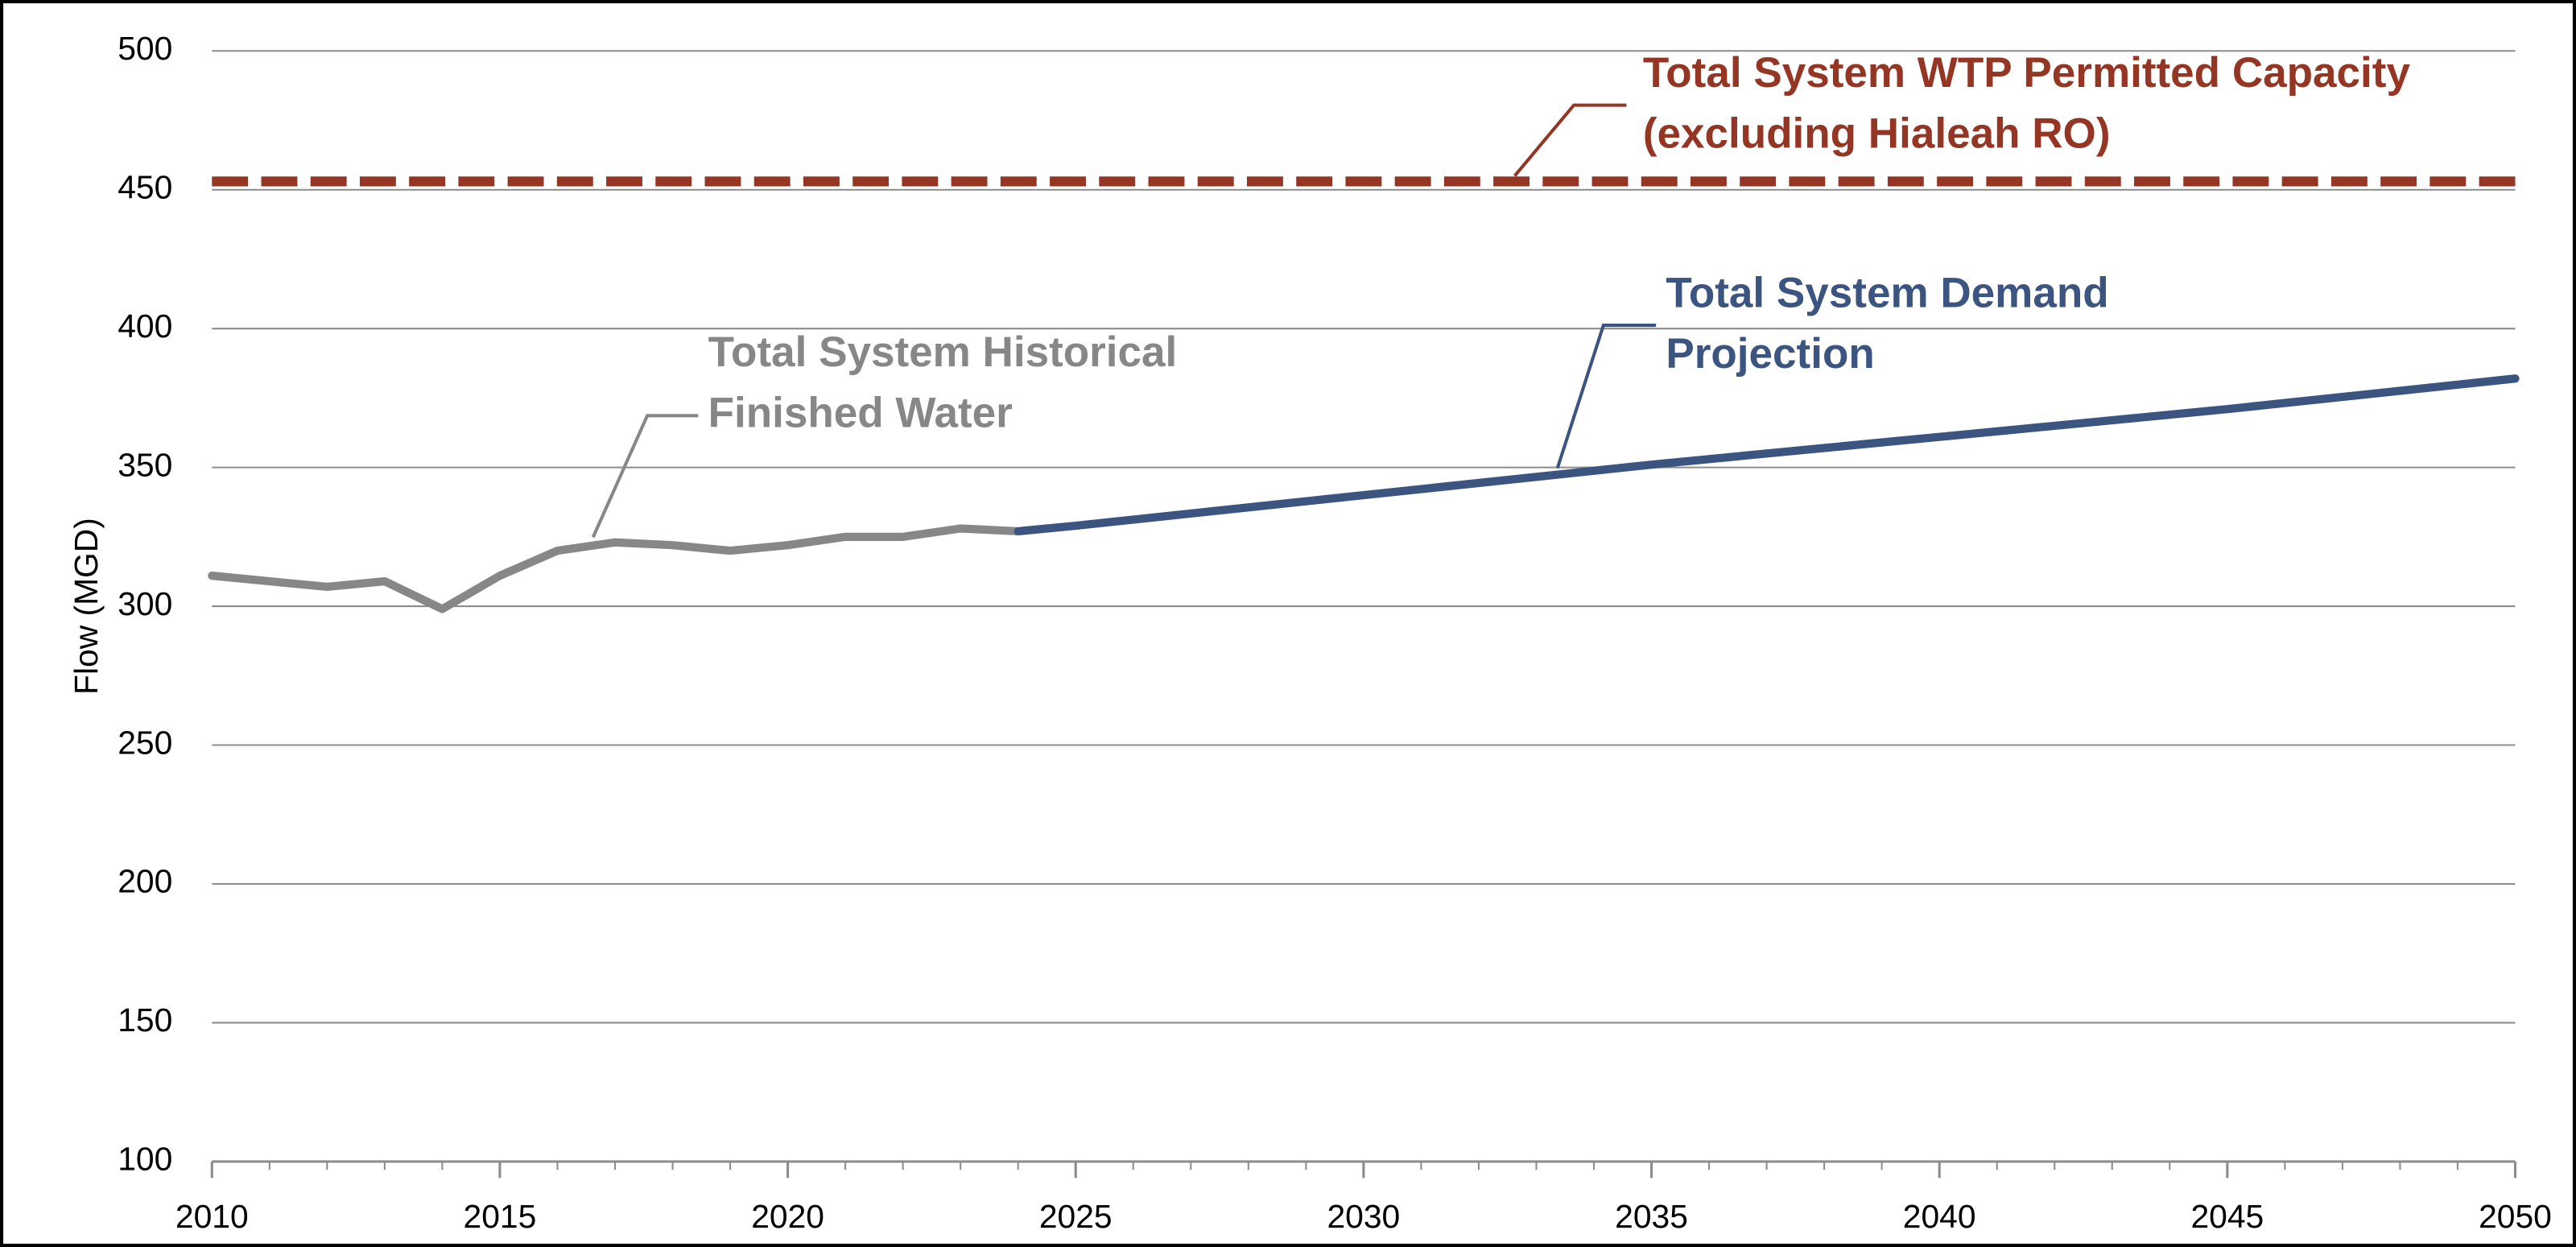  Describe the element at coordinates (212, 1216) in the screenshot. I see `x-tick-label: 2010` at that location.